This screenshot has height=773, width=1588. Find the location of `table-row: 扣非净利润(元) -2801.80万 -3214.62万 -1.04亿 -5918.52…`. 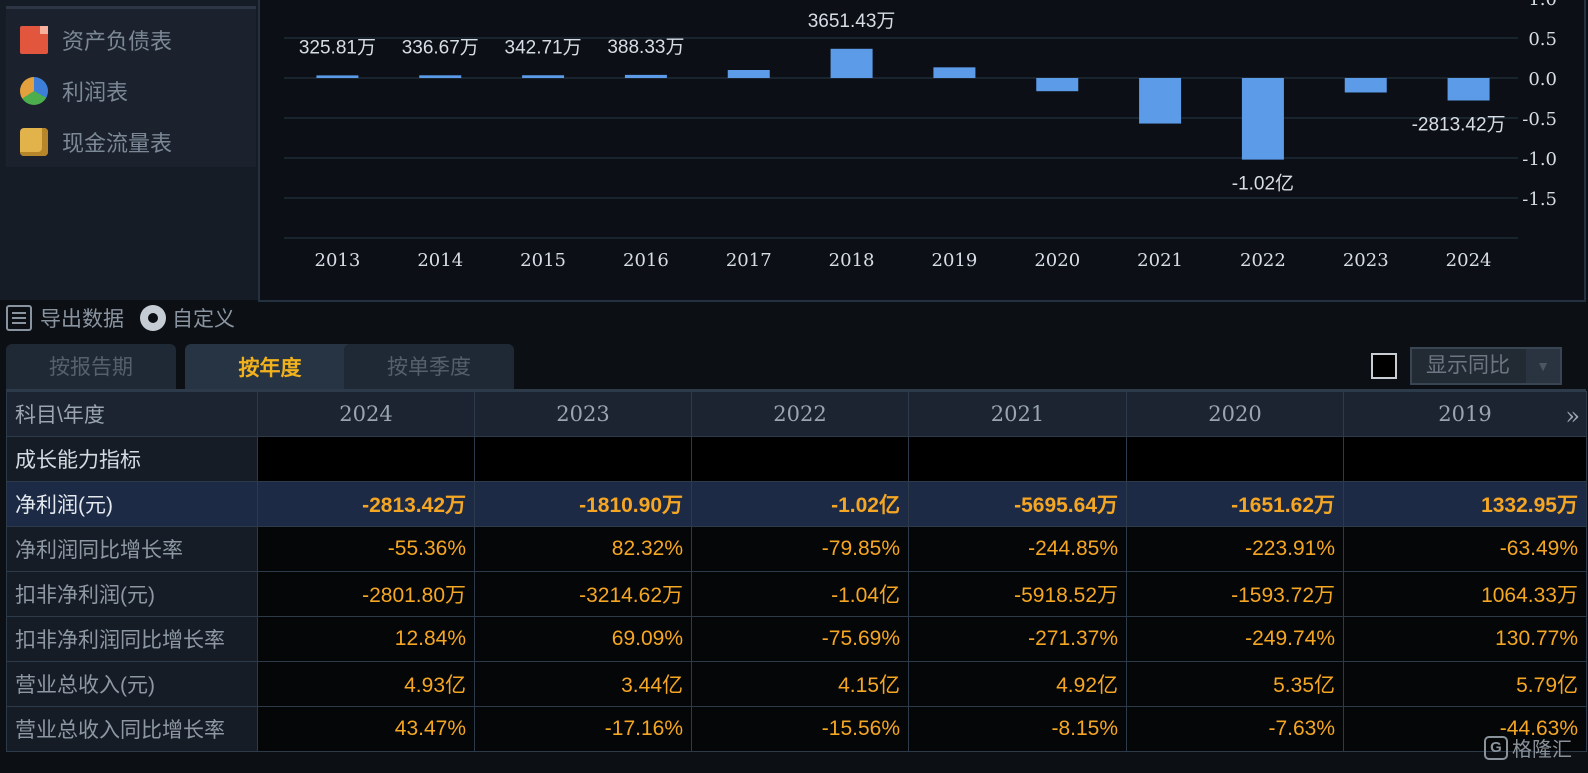

table-row: 扣非净利润(元) -2801.80万 -3214.62万 -1.04亿 -5918.52… is located at coordinates (796, 594).